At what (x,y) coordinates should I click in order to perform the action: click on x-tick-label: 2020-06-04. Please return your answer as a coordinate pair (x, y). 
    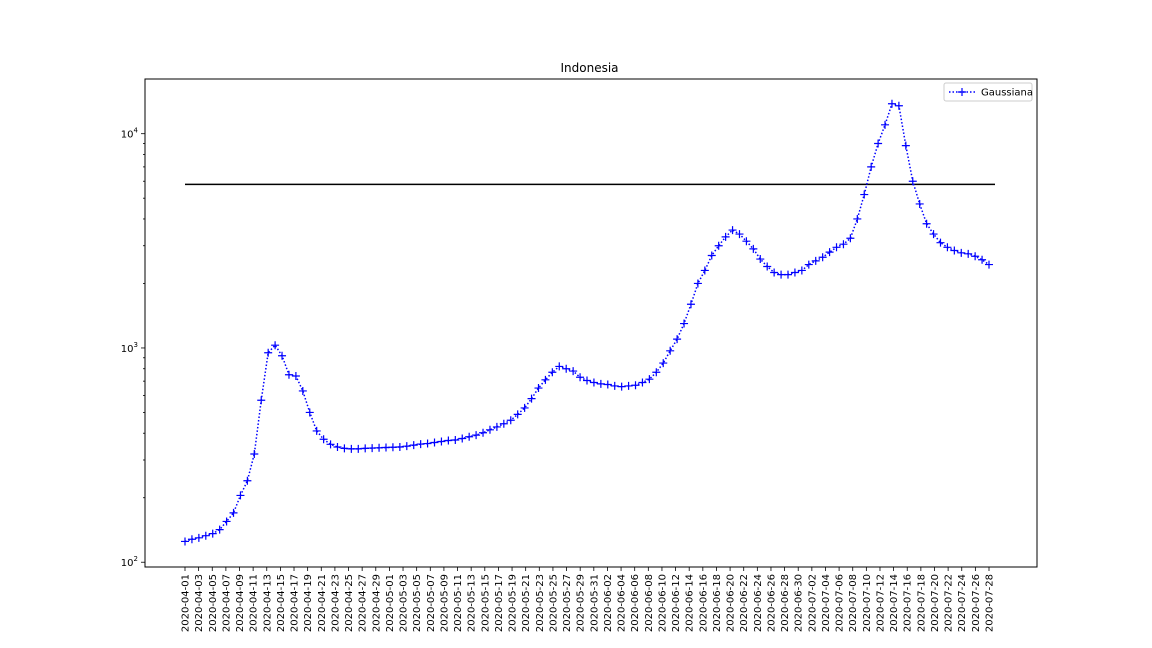
    Looking at the image, I should click on (622, 603).